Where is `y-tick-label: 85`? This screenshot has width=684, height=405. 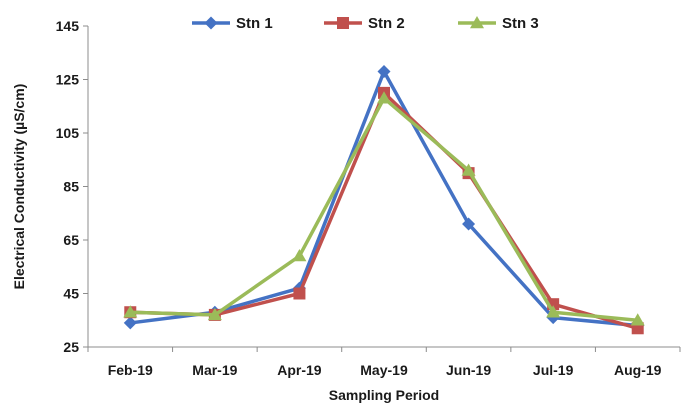
y-tick-label: 85 is located at coordinates (71, 187).